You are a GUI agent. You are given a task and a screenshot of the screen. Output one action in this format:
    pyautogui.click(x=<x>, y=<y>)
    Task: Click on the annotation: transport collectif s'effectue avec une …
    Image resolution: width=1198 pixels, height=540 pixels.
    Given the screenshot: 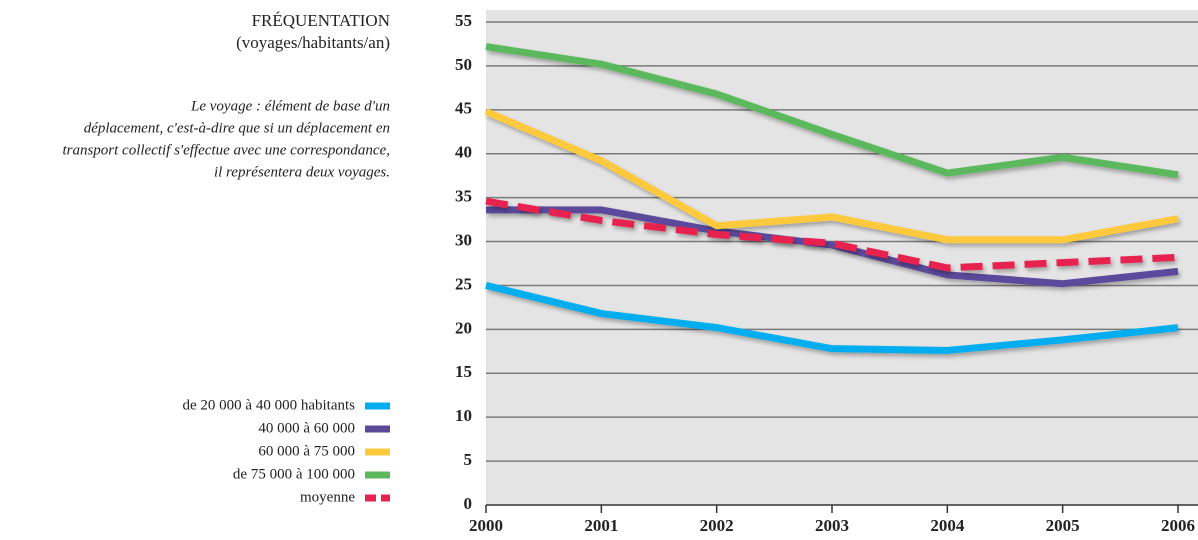 What is the action you would take?
    pyautogui.click(x=226, y=150)
    